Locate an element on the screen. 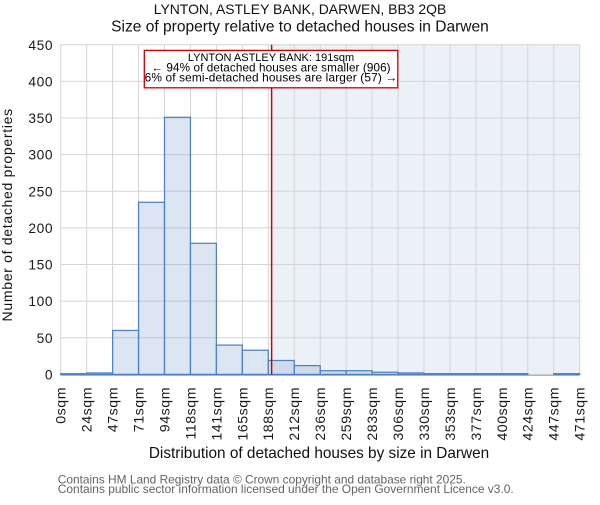 The height and width of the screenshot is (505, 600). svg-text: LYNTON ASTLEY BANK: 191sqm is located at coordinates (271, 58).